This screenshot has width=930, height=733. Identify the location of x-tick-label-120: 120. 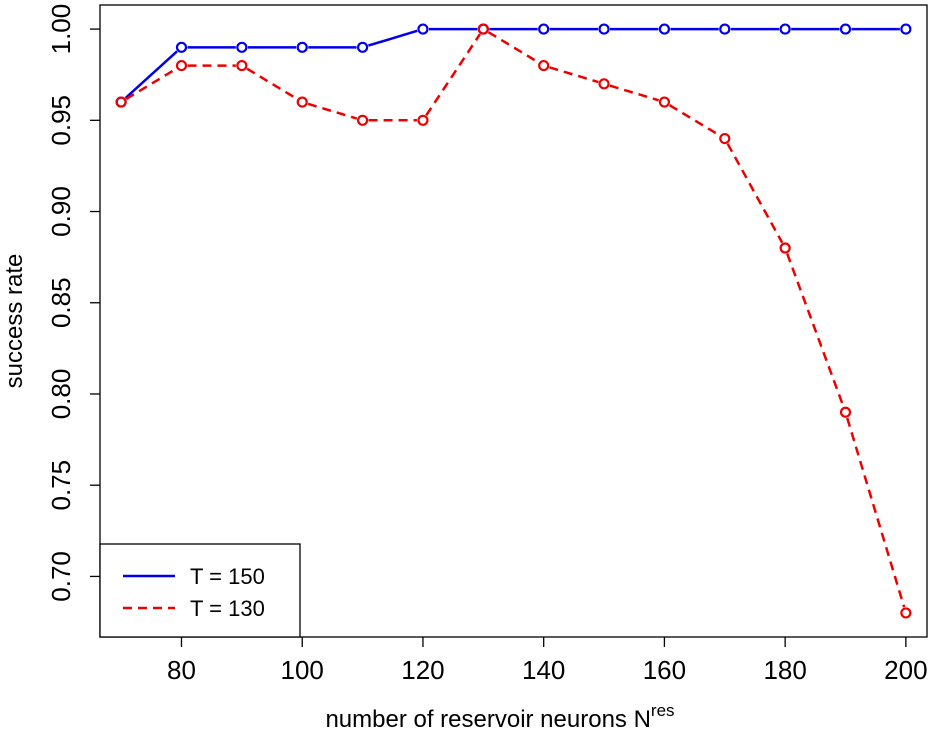
(422, 670).